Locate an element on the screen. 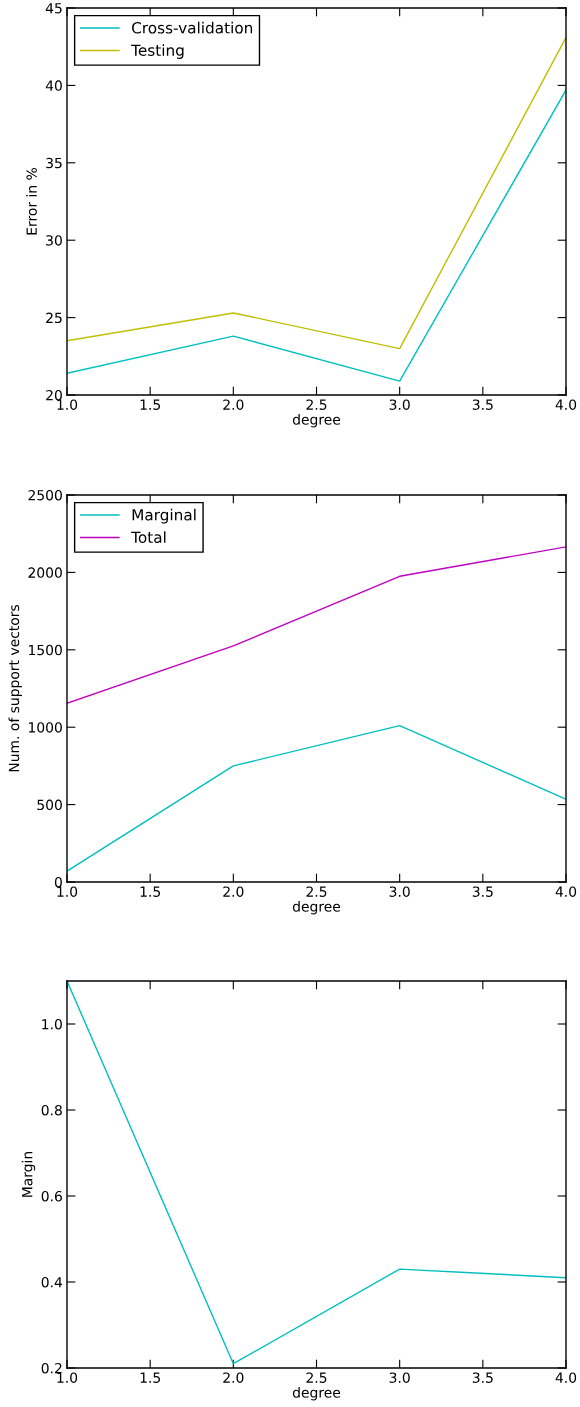 This screenshot has height=1407, width=580. y-tick-label: 0.6 is located at coordinates (51, 1196).